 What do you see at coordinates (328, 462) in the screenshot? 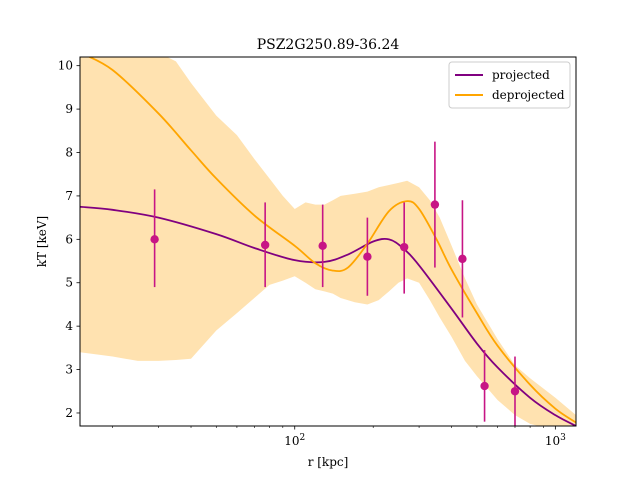
I see `x-axis-label: r [kpc]` at bounding box center [328, 462].